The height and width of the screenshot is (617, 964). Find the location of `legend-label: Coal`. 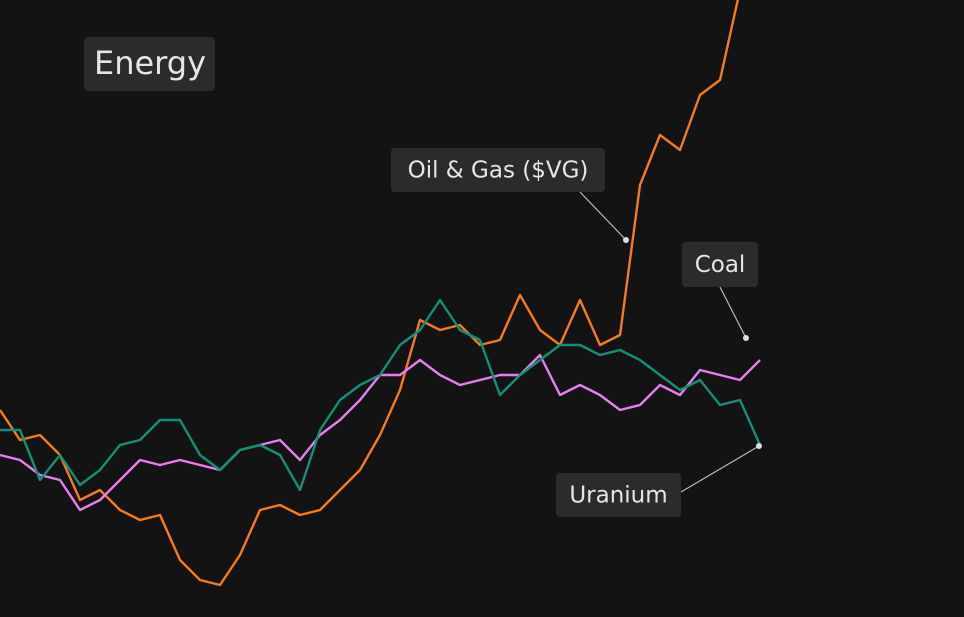

legend-label: Coal is located at coordinates (720, 265).